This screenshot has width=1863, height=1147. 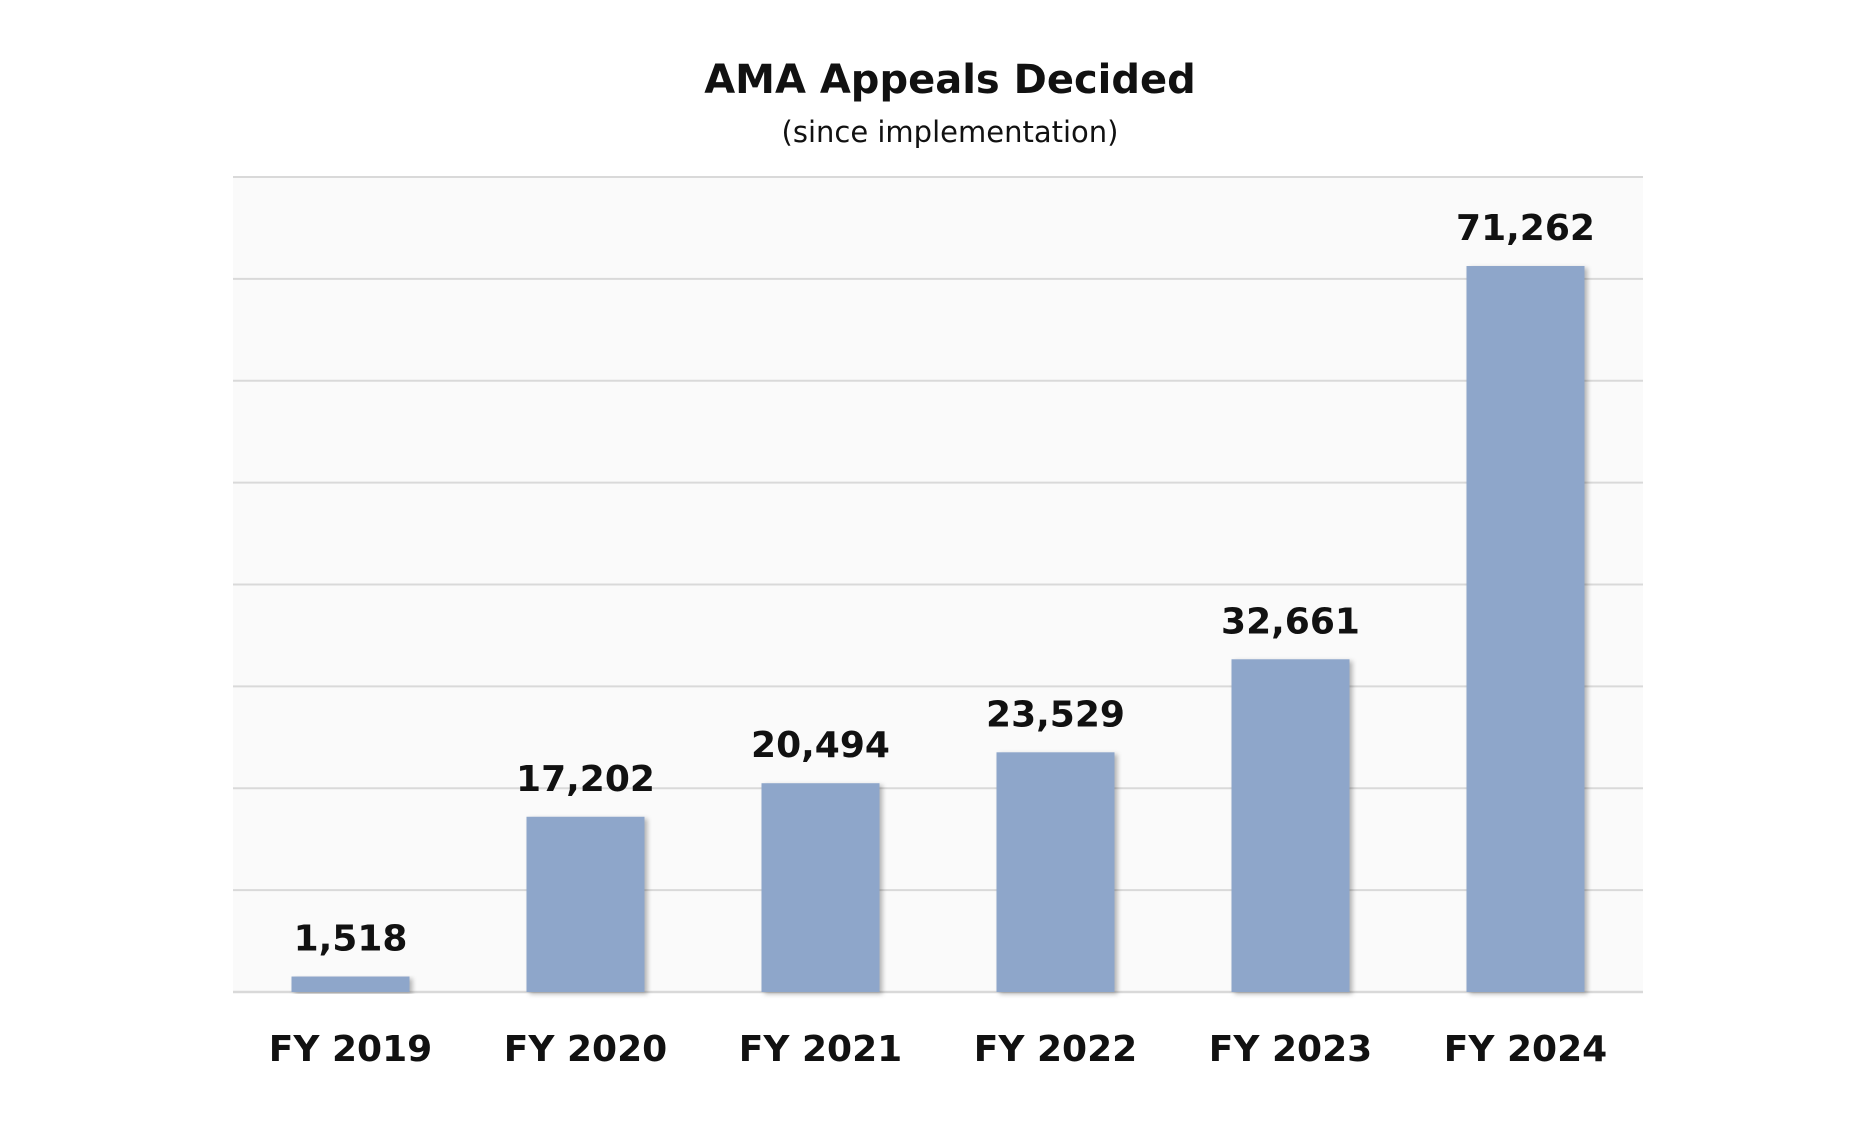 What do you see at coordinates (1055, 1049) in the screenshot?
I see `x-tick-label: FY 2022` at bounding box center [1055, 1049].